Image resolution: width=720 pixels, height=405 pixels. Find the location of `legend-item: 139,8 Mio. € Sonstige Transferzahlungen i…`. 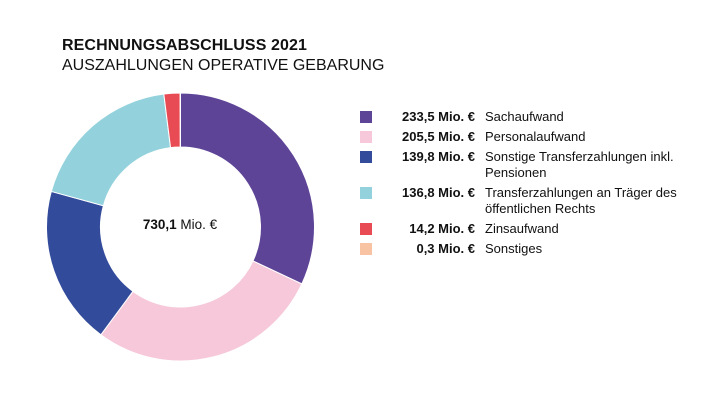

legend-item: 139,8 Mio. € Sonstige Transferzahlungen i… is located at coordinates (532, 165).